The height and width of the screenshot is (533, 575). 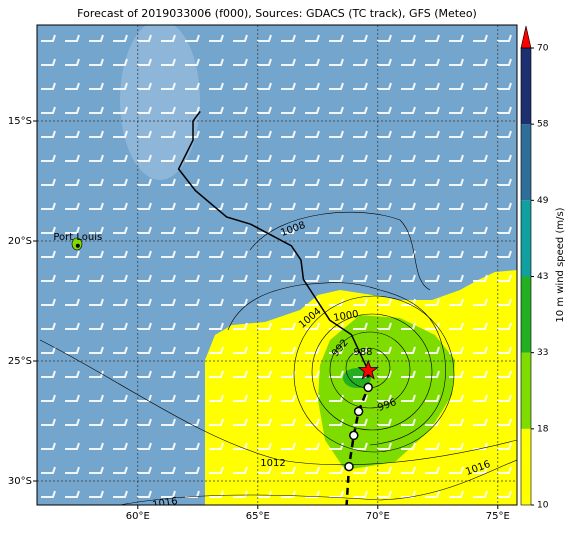 I want to click on y-tick-label: 30°S, so click(x=20, y=481).